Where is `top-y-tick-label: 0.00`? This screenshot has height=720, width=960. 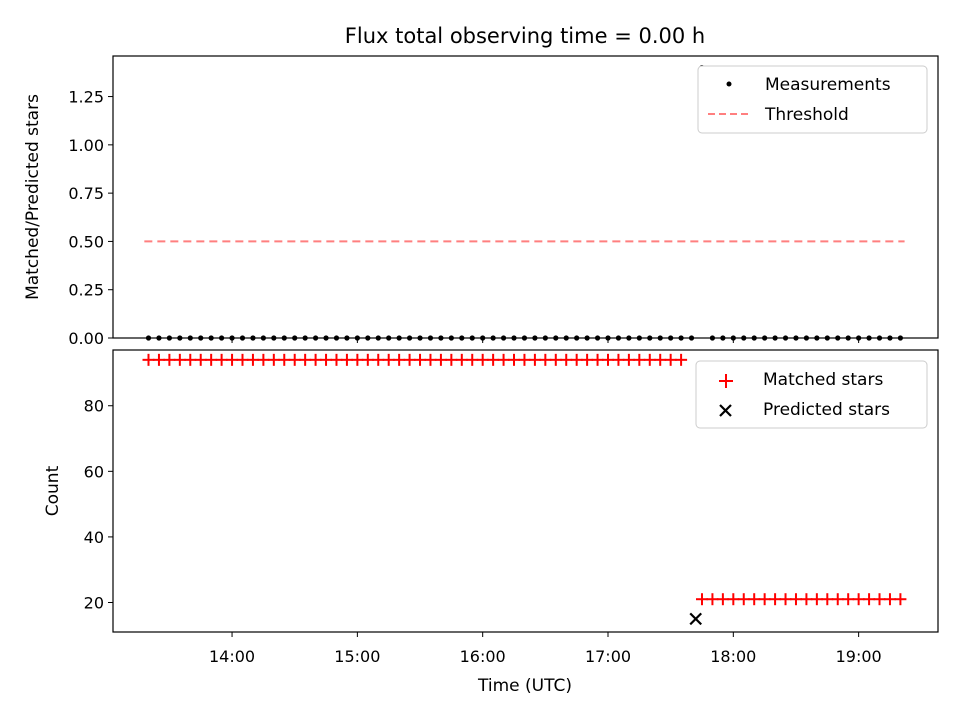
top-y-tick-label: 0.00 is located at coordinates (86, 338).